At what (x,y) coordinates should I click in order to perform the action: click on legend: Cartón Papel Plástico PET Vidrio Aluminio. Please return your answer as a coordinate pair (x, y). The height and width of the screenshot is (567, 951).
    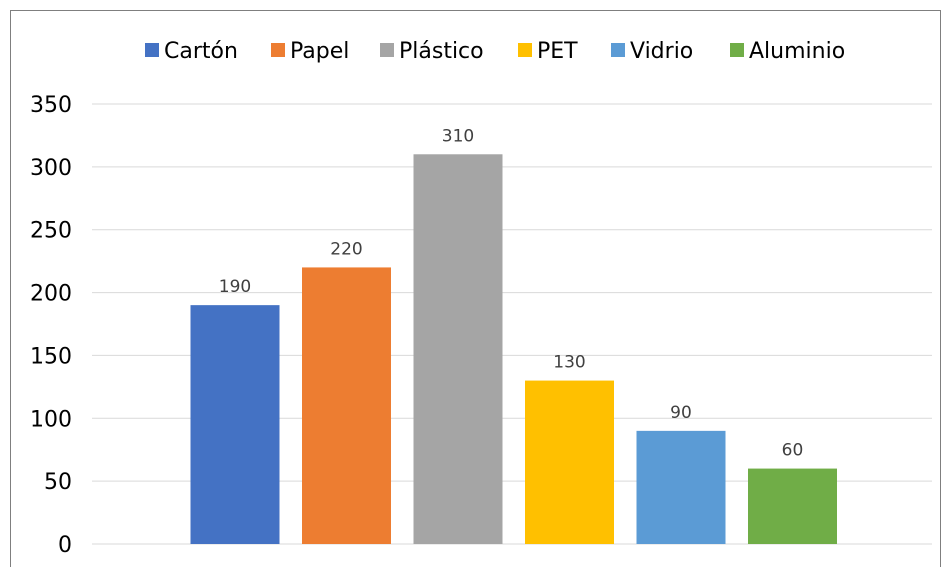
    Looking at the image, I should click on (495, 51).